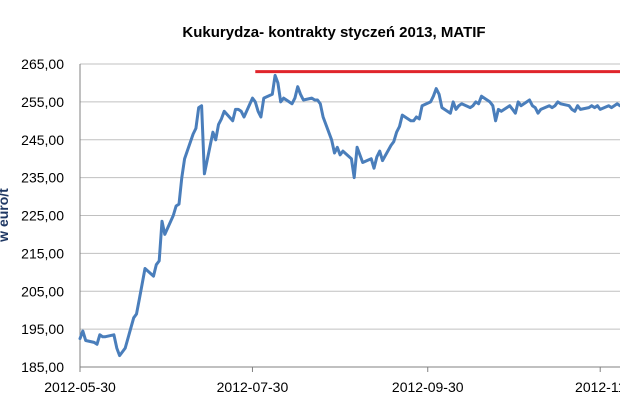 The height and width of the screenshot is (413, 620). I want to click on y-tick-label: 255,00, so click(42, 102).